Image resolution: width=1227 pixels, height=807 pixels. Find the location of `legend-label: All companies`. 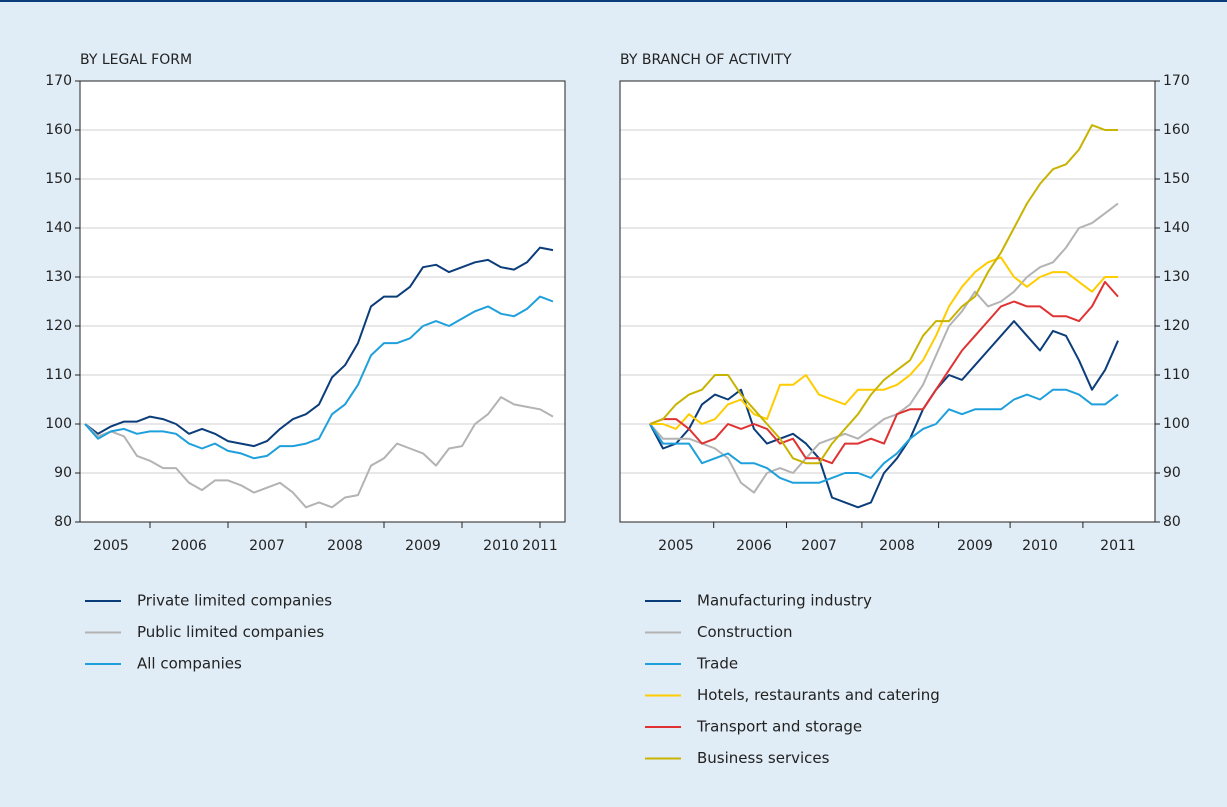

legend-label: All companies is located at coordinates (189, 664).